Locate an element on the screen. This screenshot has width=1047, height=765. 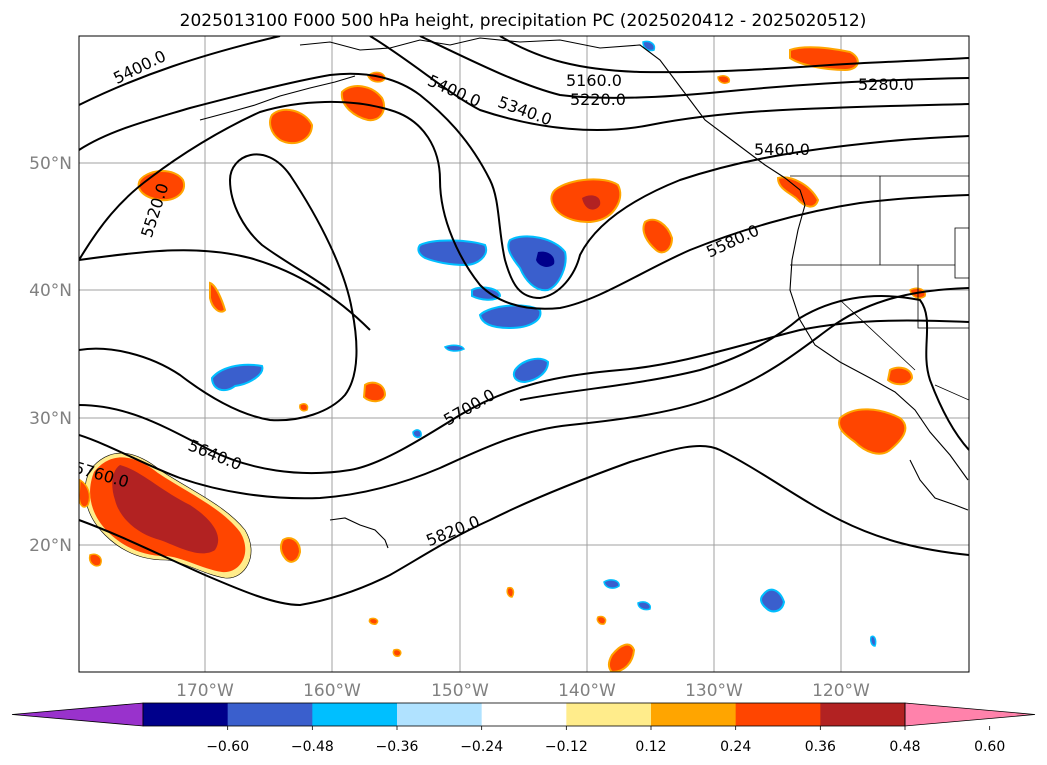
coast-aleutians is located at coordinates (277, 98).